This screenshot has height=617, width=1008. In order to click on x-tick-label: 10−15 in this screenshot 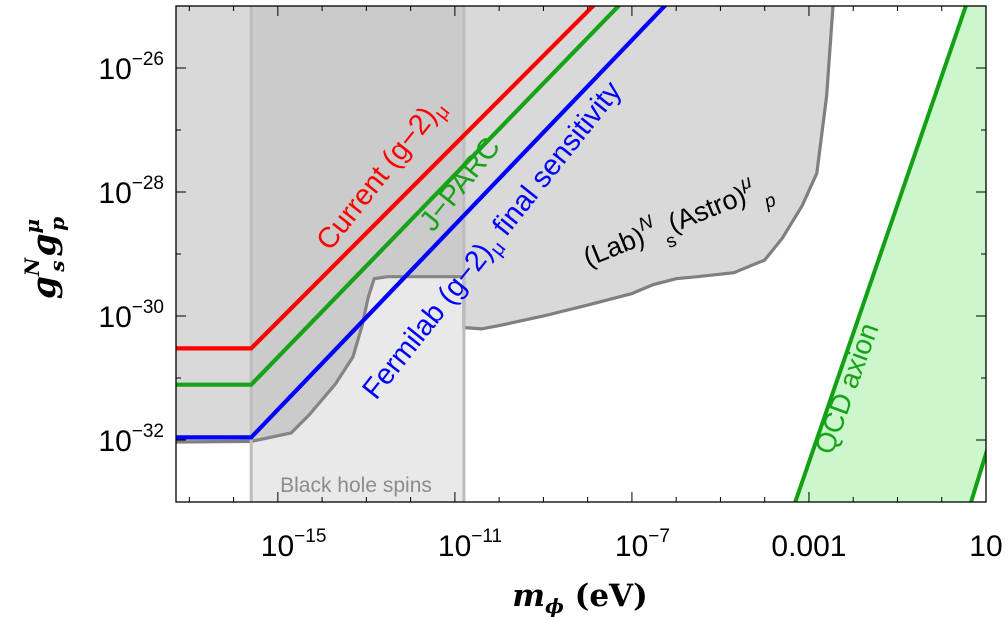, I will do `click(294, 544)`.